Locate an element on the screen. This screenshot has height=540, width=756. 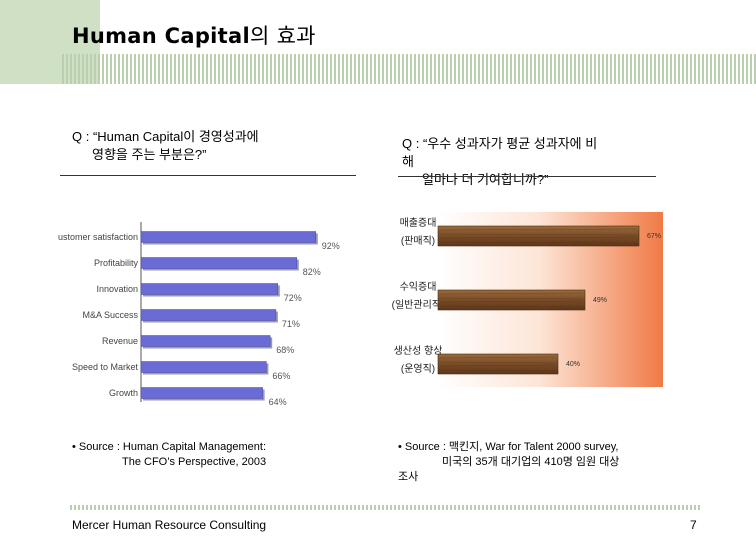
right-question: Q : “우수 성과자가 평균 성과자에 비 해 얼마나 더 기여합니까?” is located at coordinates (499, 162).